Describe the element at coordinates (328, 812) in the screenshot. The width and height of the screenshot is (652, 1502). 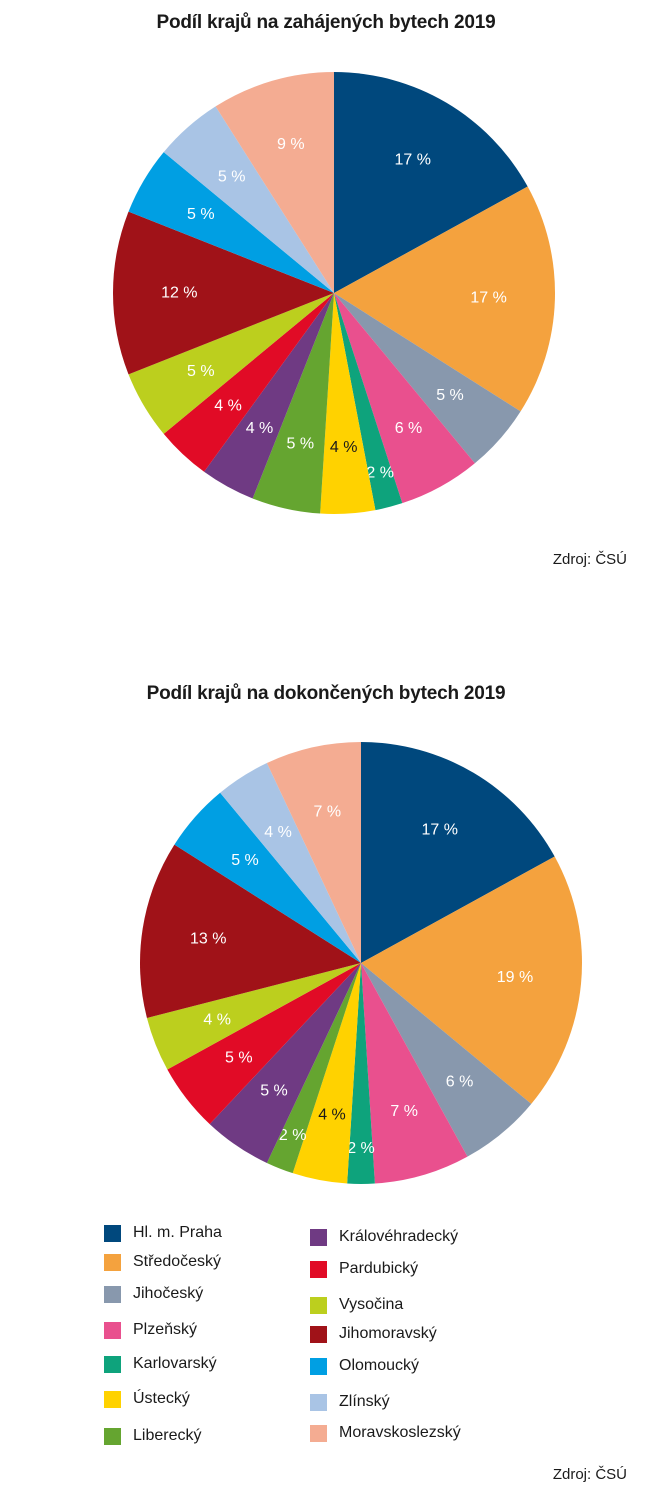
I see `slice-label-13: 7 %` at that location.